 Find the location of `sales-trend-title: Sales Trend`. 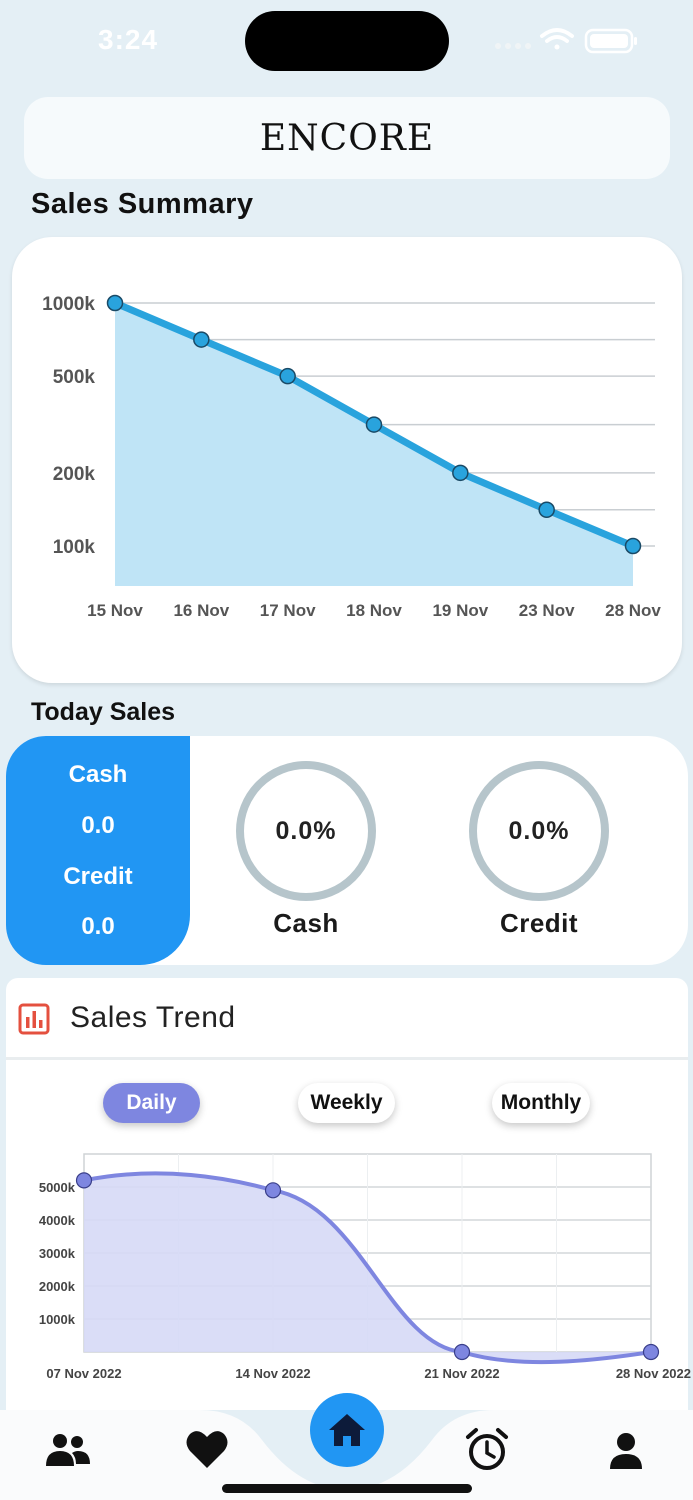

sales-trend-title: Sales Trend is located at coordinates (153, 1017).